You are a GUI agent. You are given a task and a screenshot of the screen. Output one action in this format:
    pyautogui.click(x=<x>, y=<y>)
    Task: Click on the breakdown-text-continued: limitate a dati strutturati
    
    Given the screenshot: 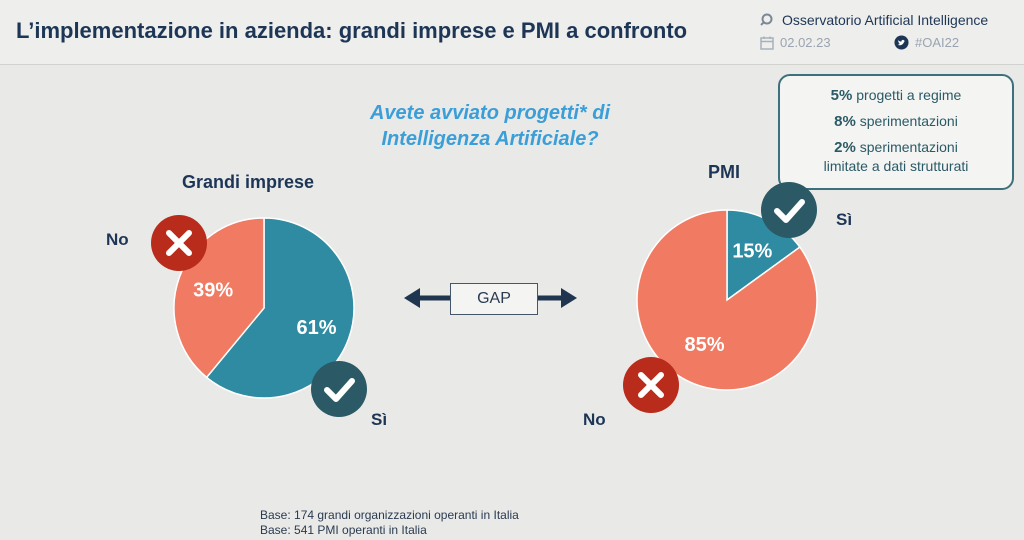 What is the action you would take?
    pyautogui.click(x=896, y=166)
    